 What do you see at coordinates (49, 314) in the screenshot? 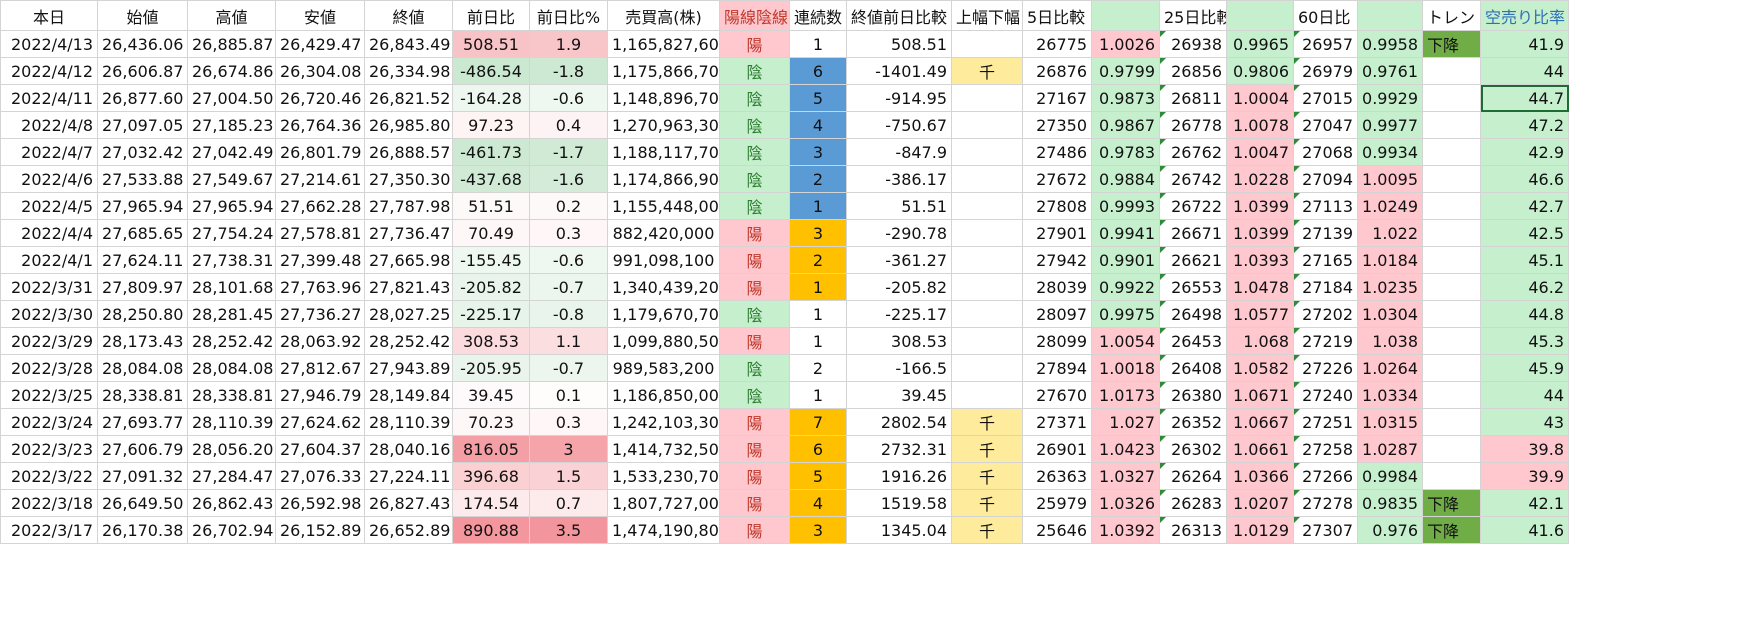
I see `cell: 2022/3/30` at bounding box center [49, 314].